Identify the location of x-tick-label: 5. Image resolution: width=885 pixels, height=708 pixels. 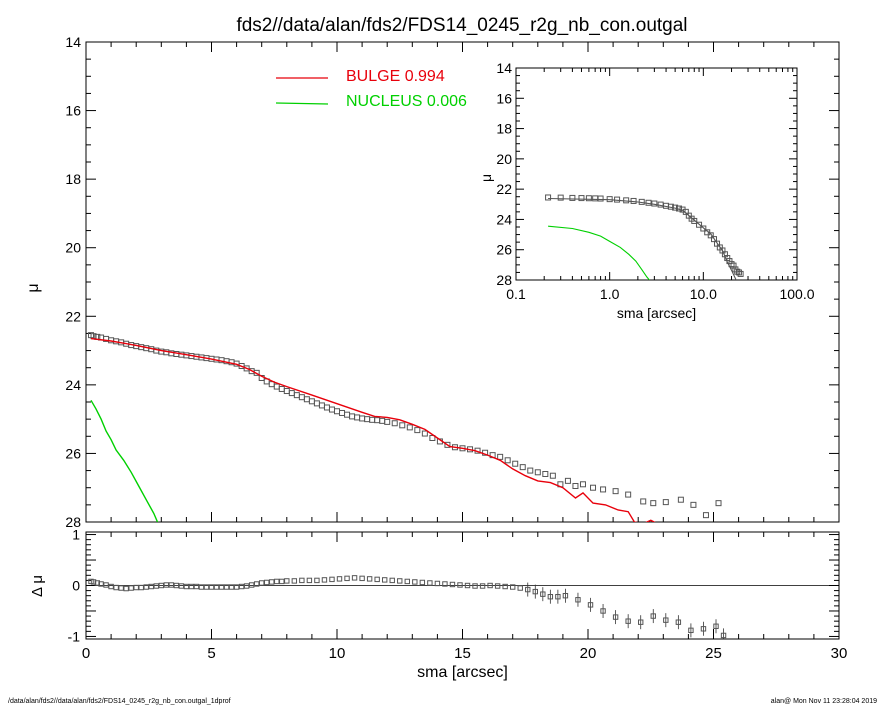
(211, 653).